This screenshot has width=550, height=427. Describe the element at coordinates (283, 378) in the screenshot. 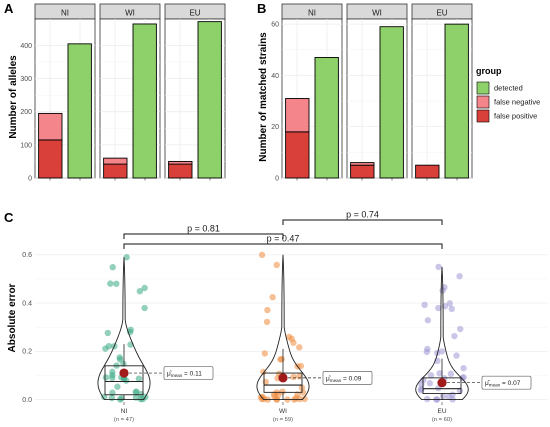

I see `panel-c-mean-point` at that location.